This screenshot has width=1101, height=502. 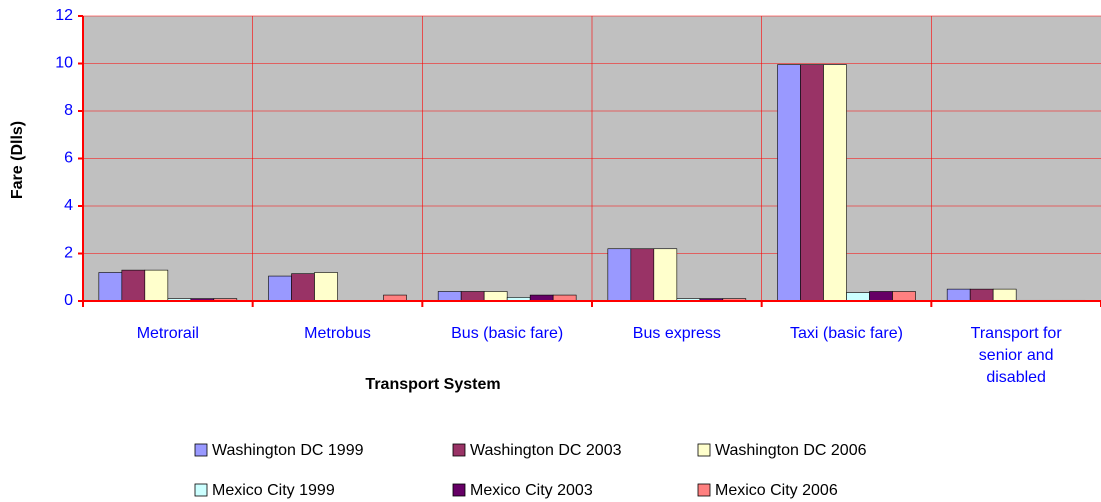 What do you see at coordinates (68, 158) in the screenshot?
I see `y-tick-label: 6` at bounding box center [68, 158].